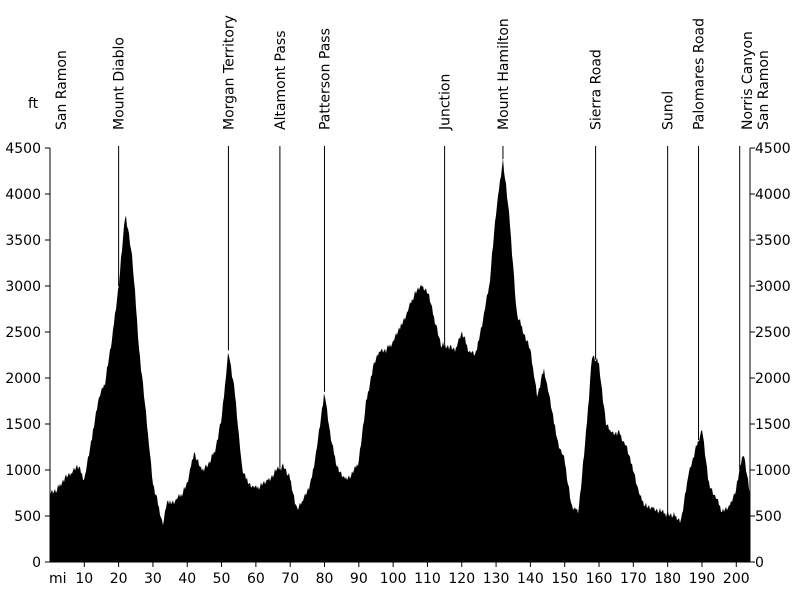 The width and height of the screenshot is (800, 600). I want to click on x-tick-label: 50, so click(222, 579).